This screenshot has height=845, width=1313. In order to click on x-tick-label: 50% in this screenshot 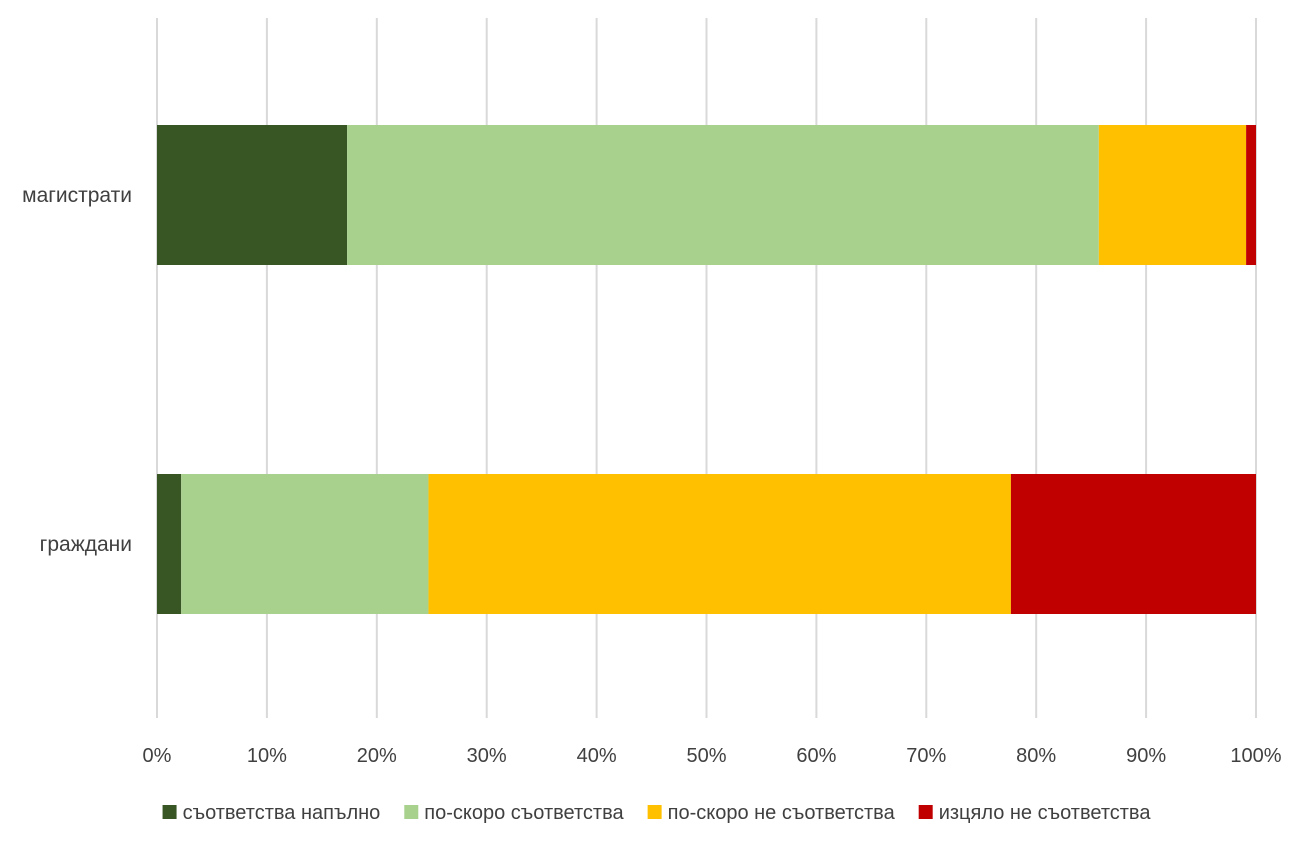, I will do `click(706, 756)`.